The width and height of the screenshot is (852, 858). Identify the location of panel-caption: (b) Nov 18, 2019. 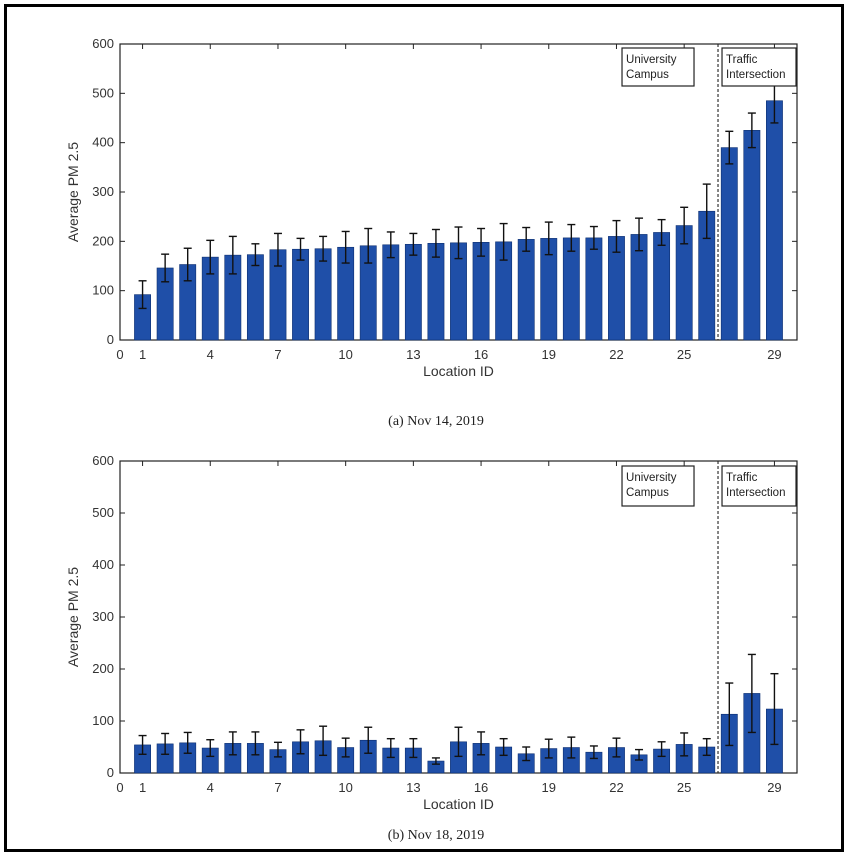
(436, 835).